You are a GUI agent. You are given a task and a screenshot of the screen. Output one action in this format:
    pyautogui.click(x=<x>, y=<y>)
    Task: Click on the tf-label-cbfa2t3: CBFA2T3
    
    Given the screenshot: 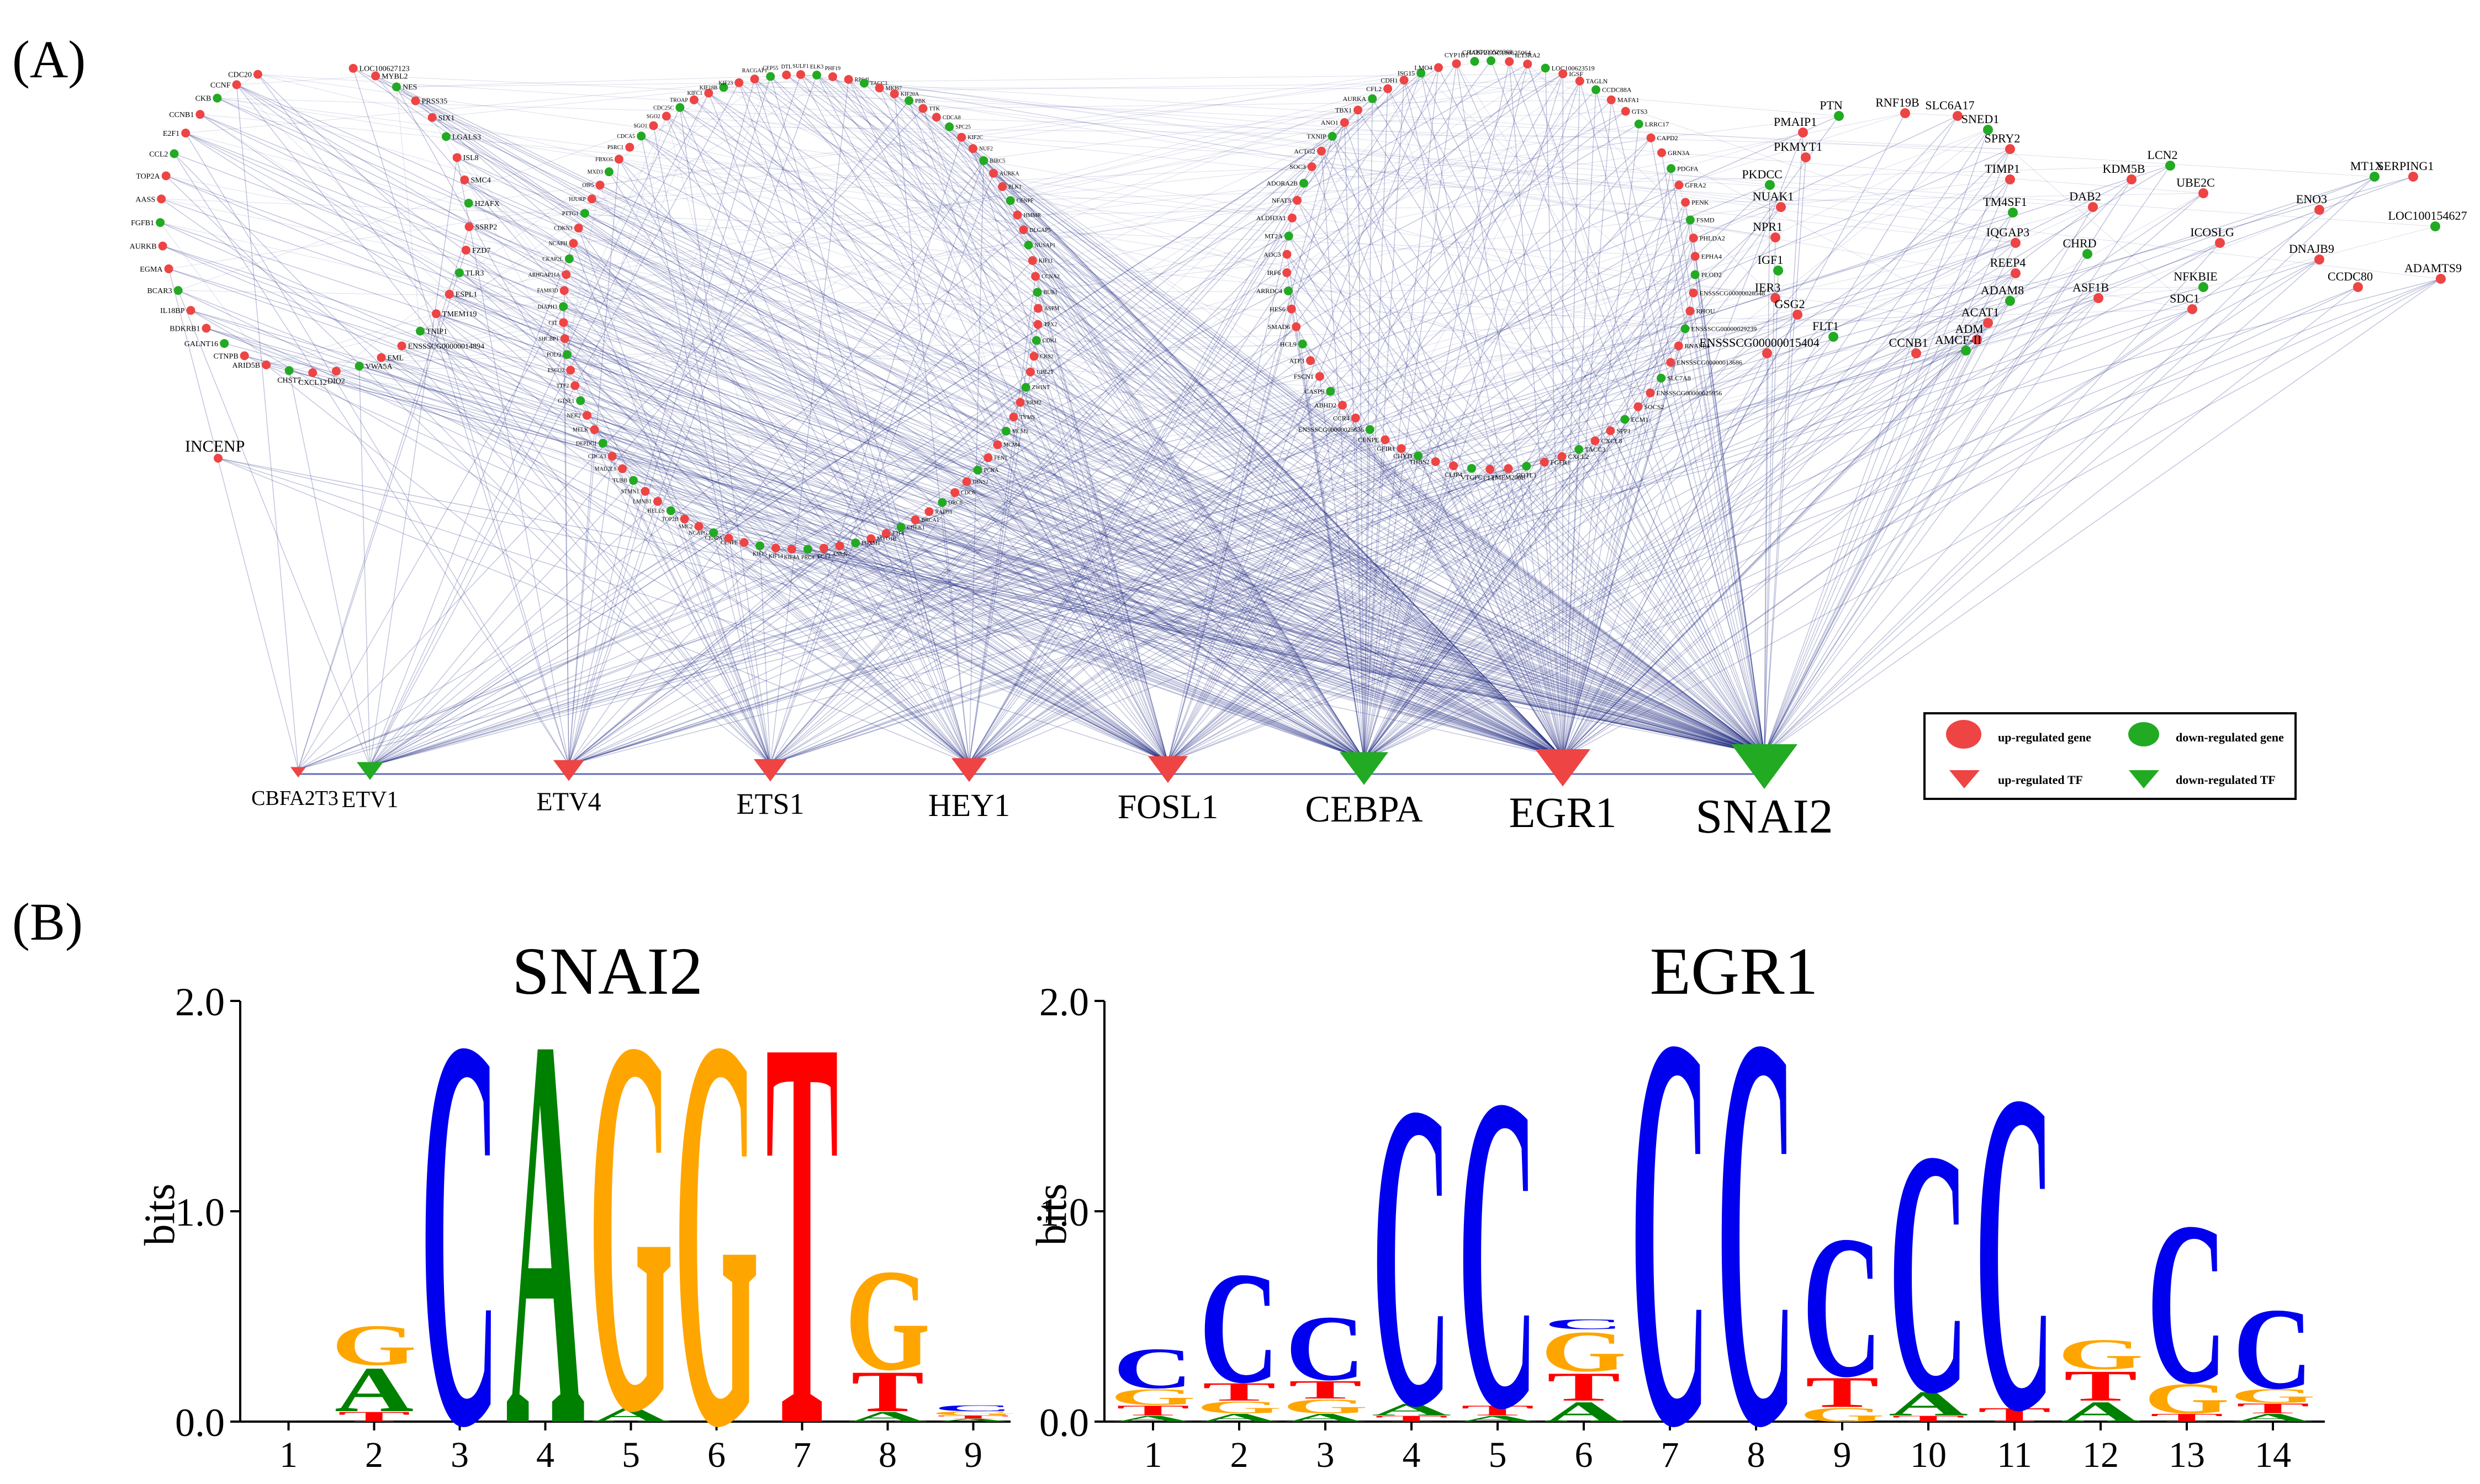 What is the action you would take?
    pyautogui.click(x=295, y=799)
    